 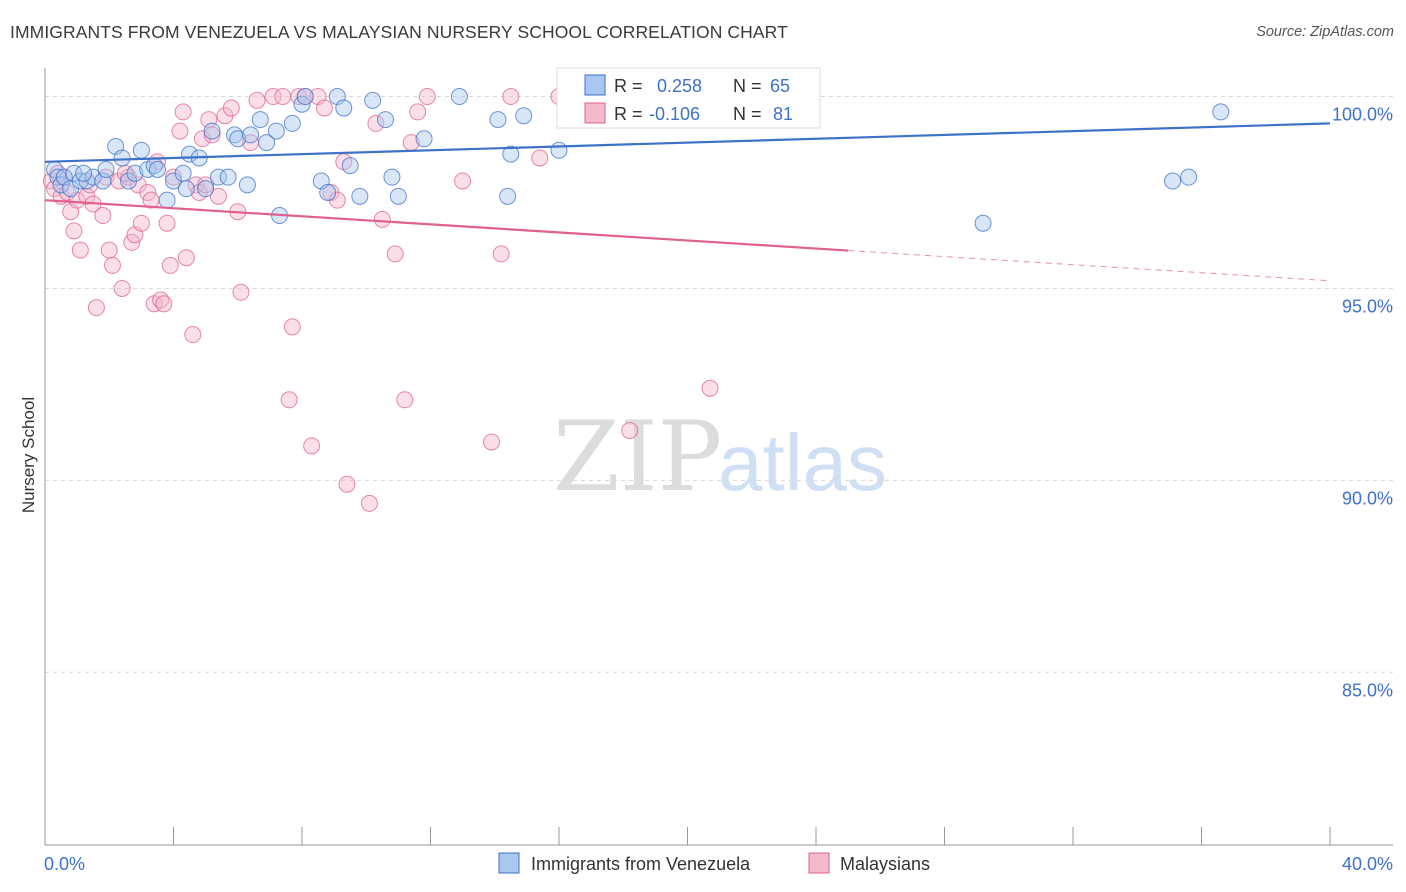 What do you see at coordinates (595, 85) in the screenshot?
I see `stats-swatch-blue` at bounding box center [595, 85].